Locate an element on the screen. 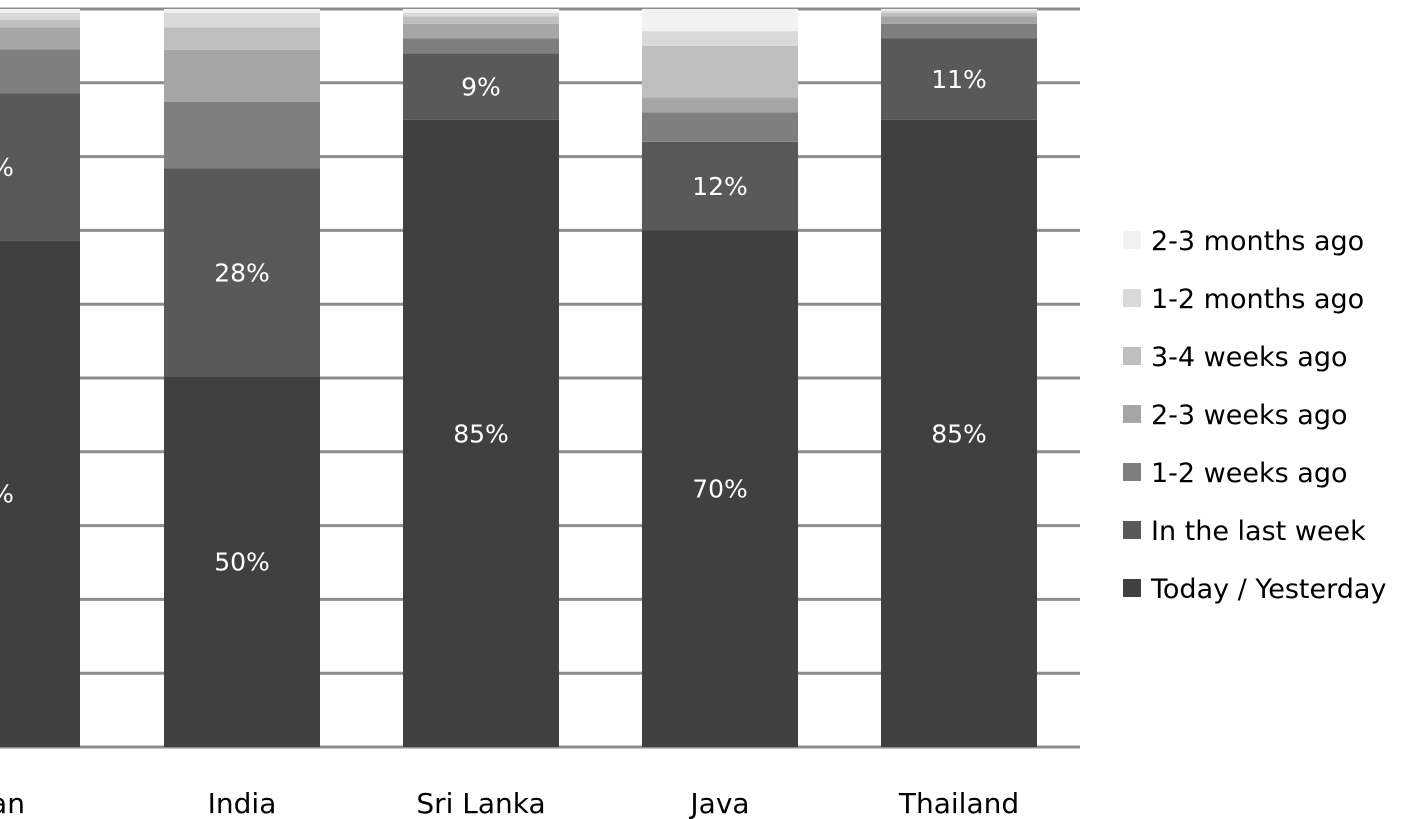  bar-segment-india-in-the-last-week is located at coordinates (242, 272).